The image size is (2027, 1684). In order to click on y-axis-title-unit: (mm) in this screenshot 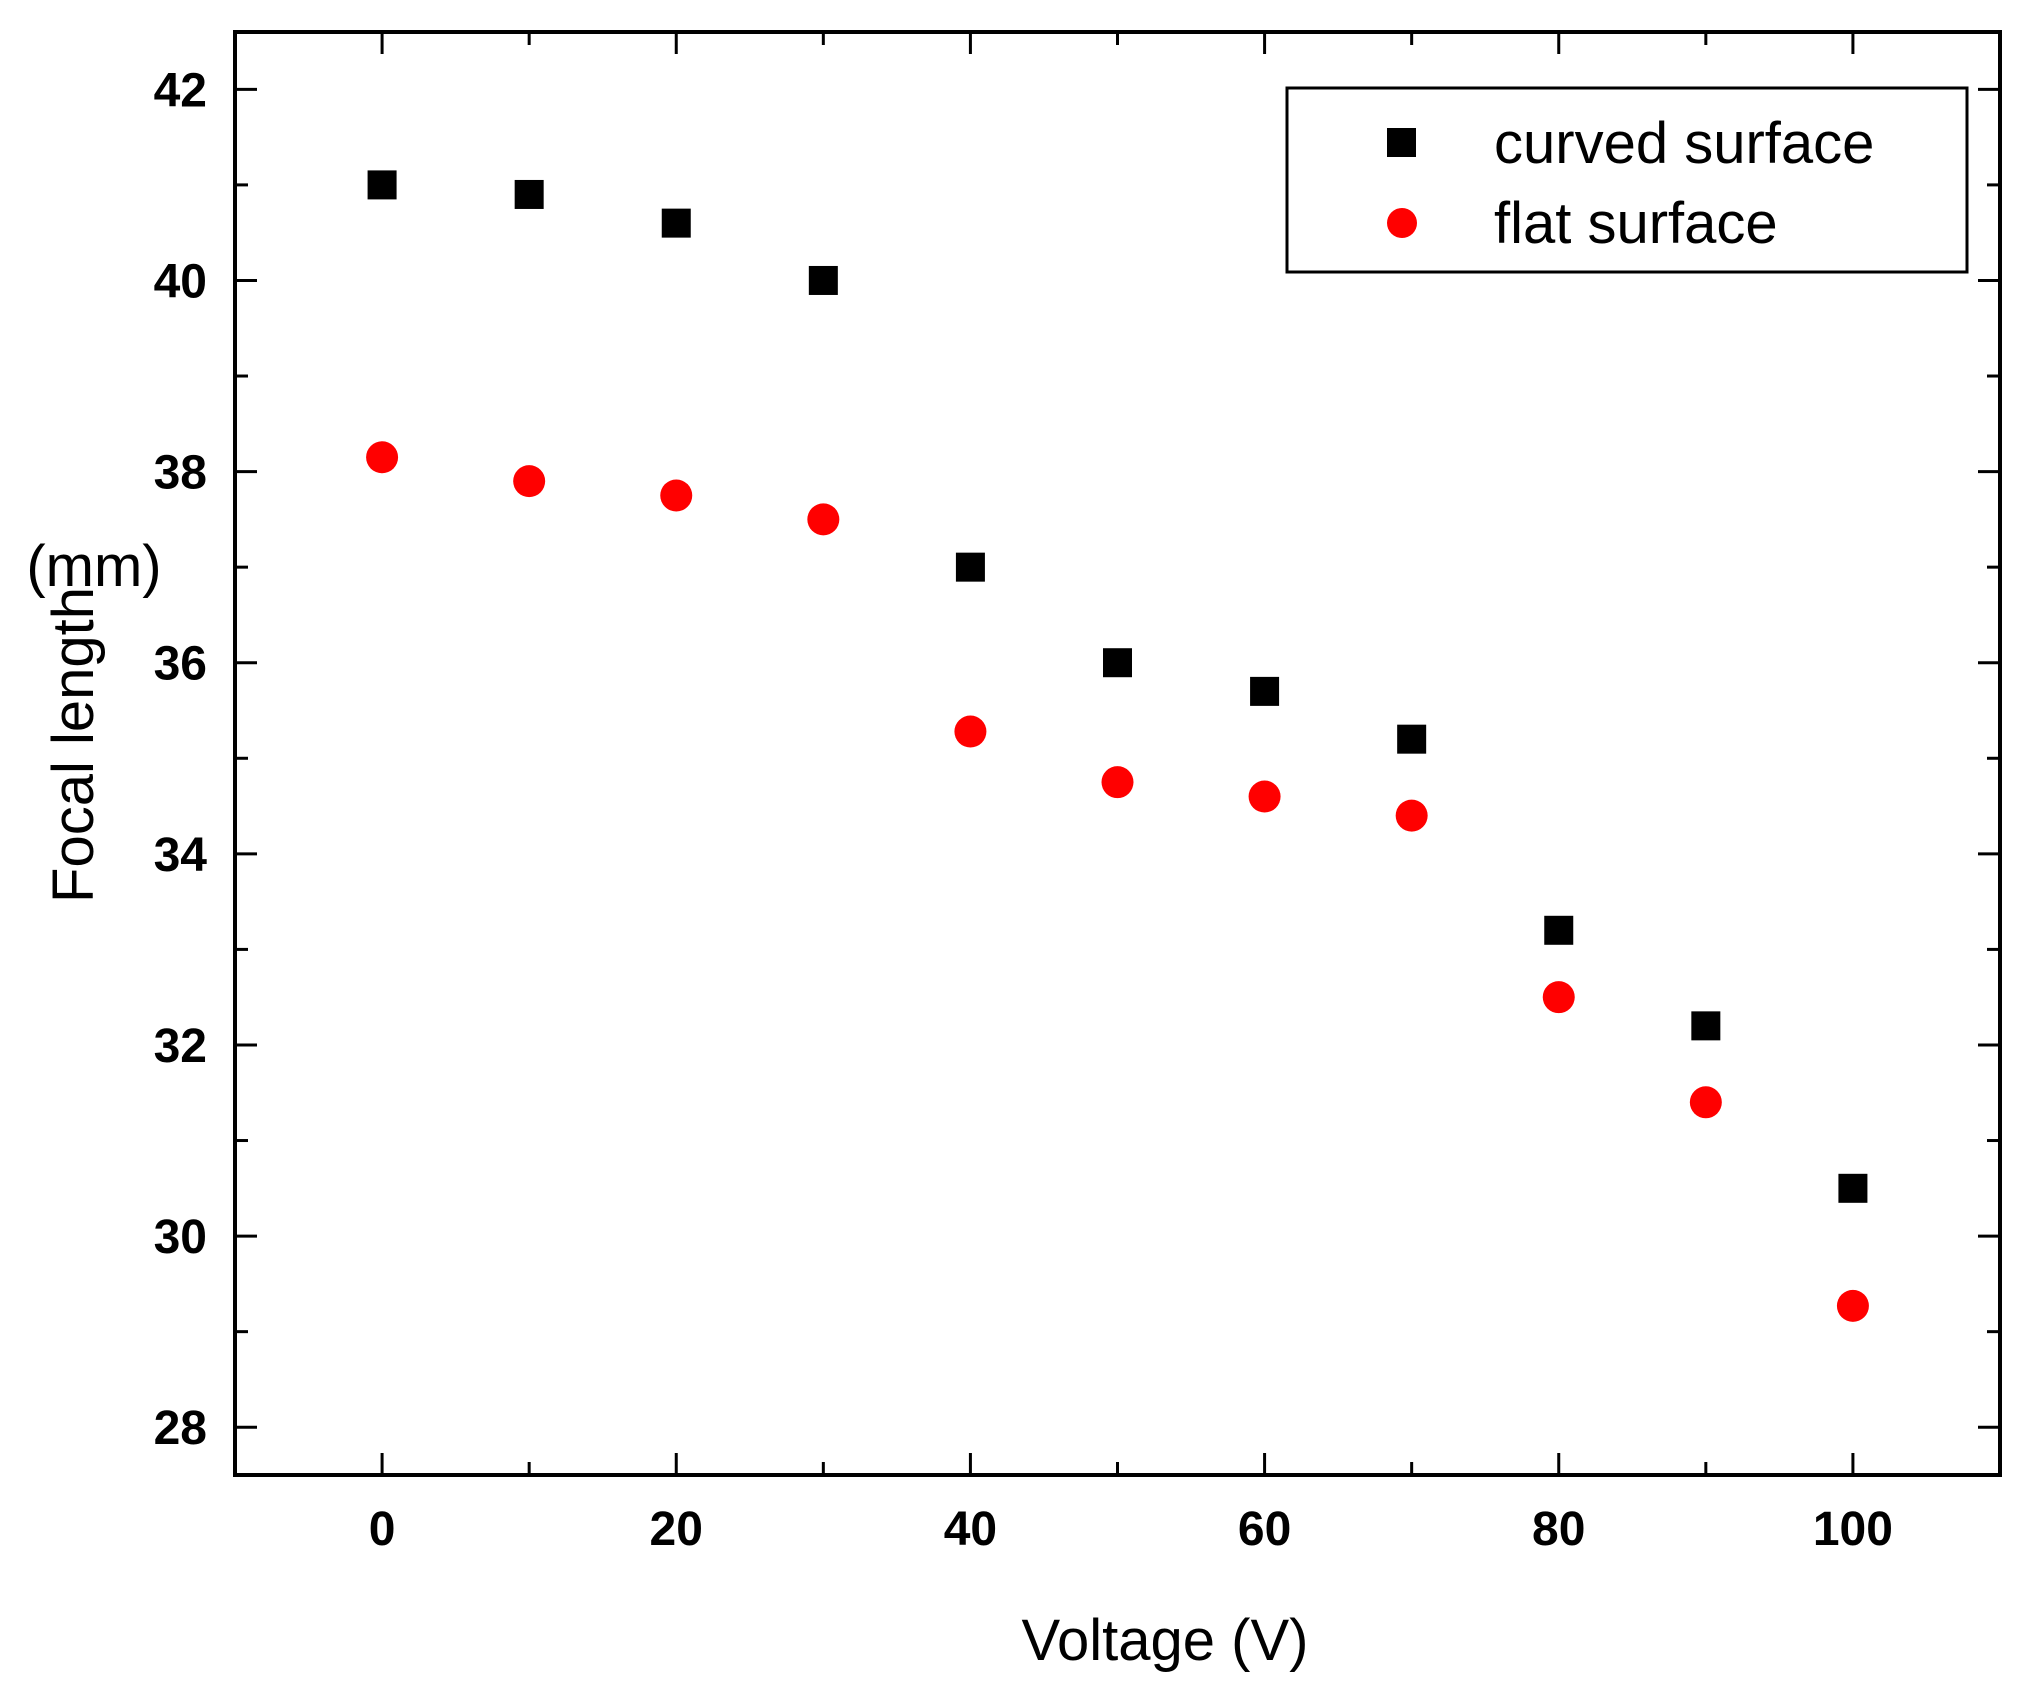, I will do `click(93, 566)`.